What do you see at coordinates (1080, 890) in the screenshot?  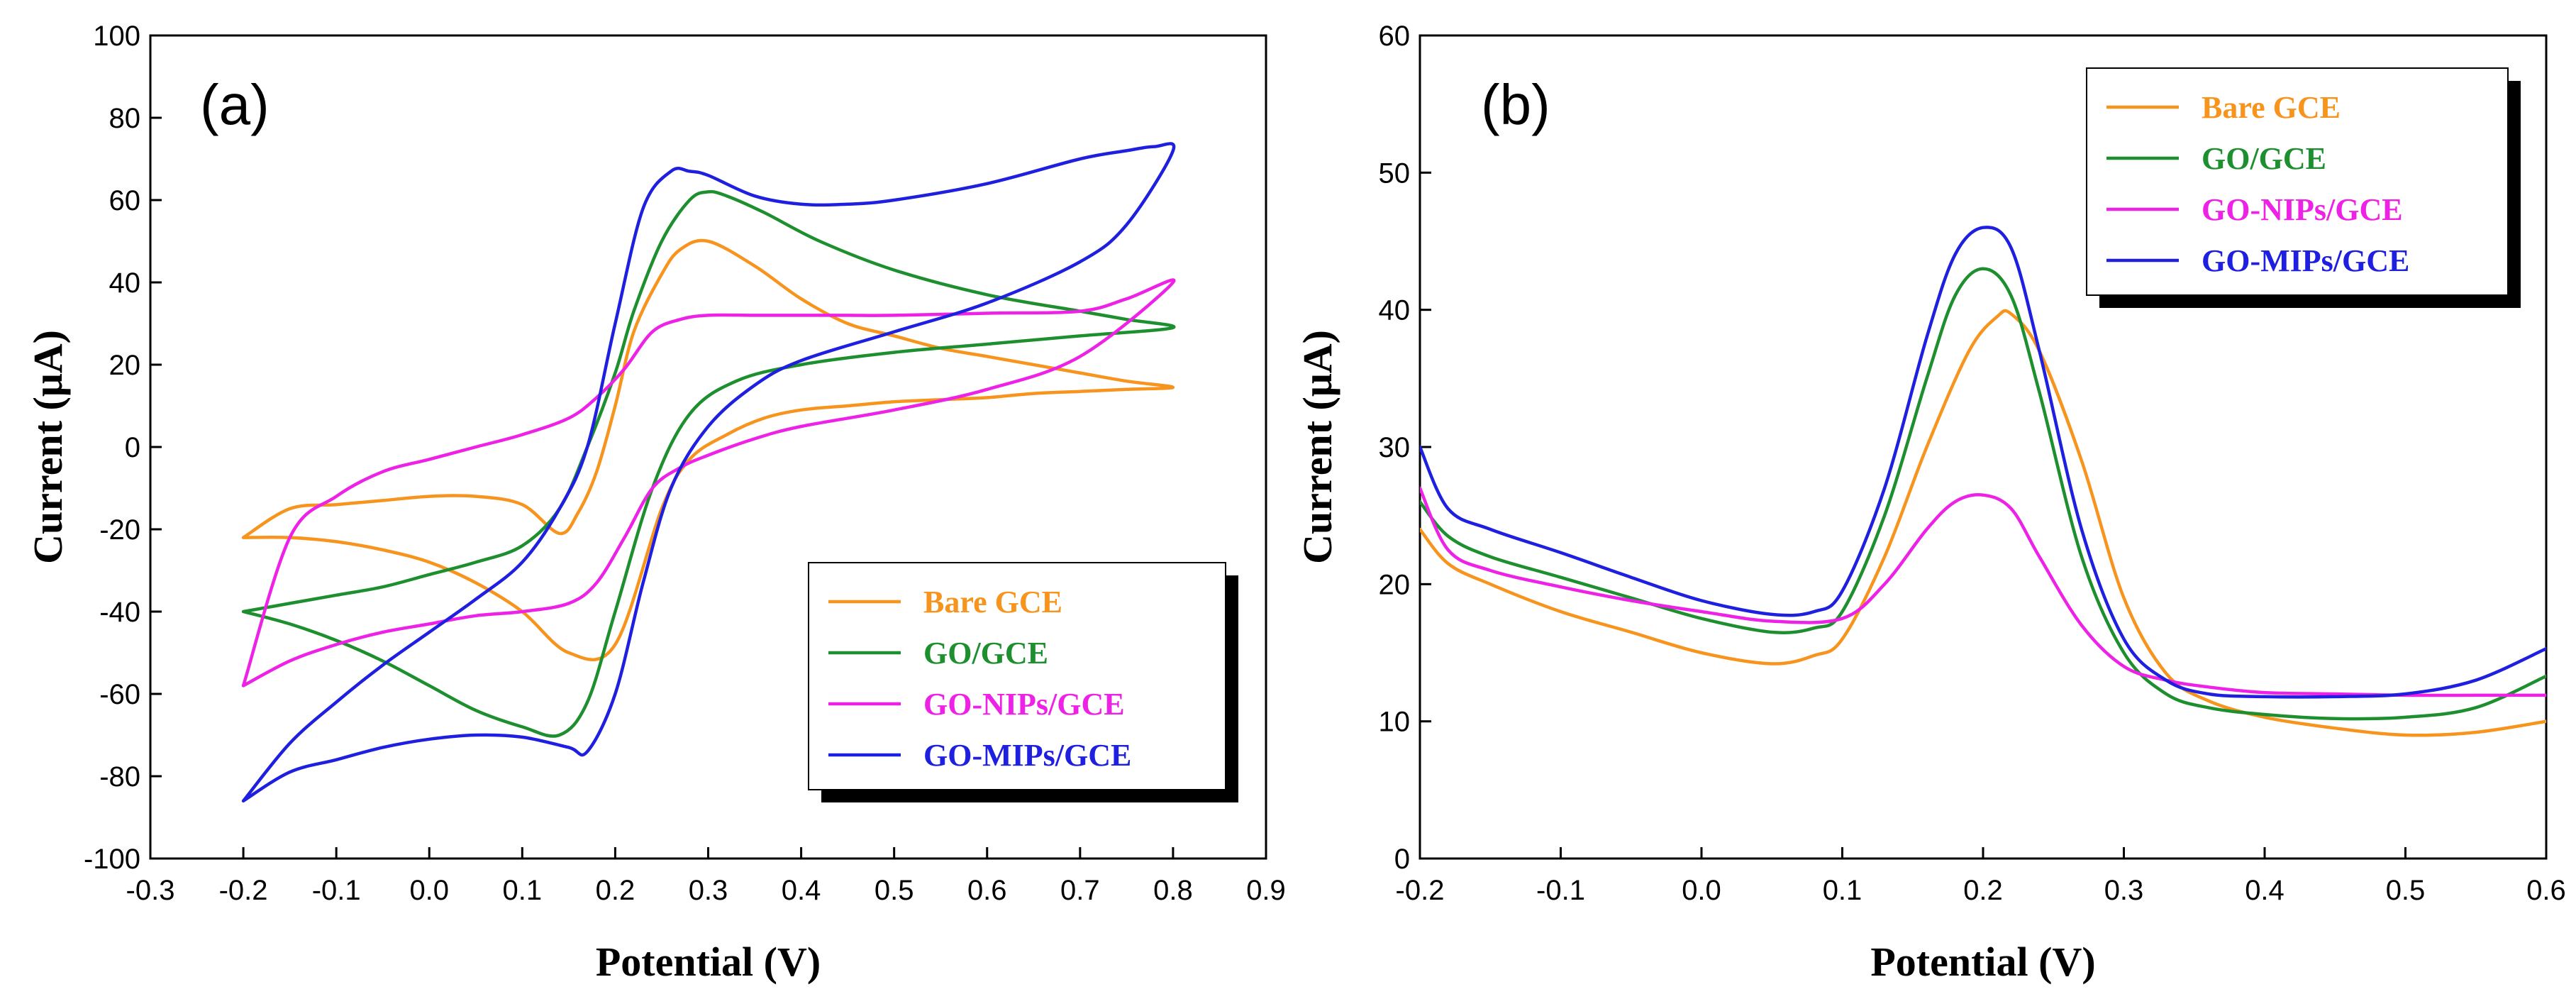 I see `x-tick-label: 0.7` at bounding box center [1080, 890].